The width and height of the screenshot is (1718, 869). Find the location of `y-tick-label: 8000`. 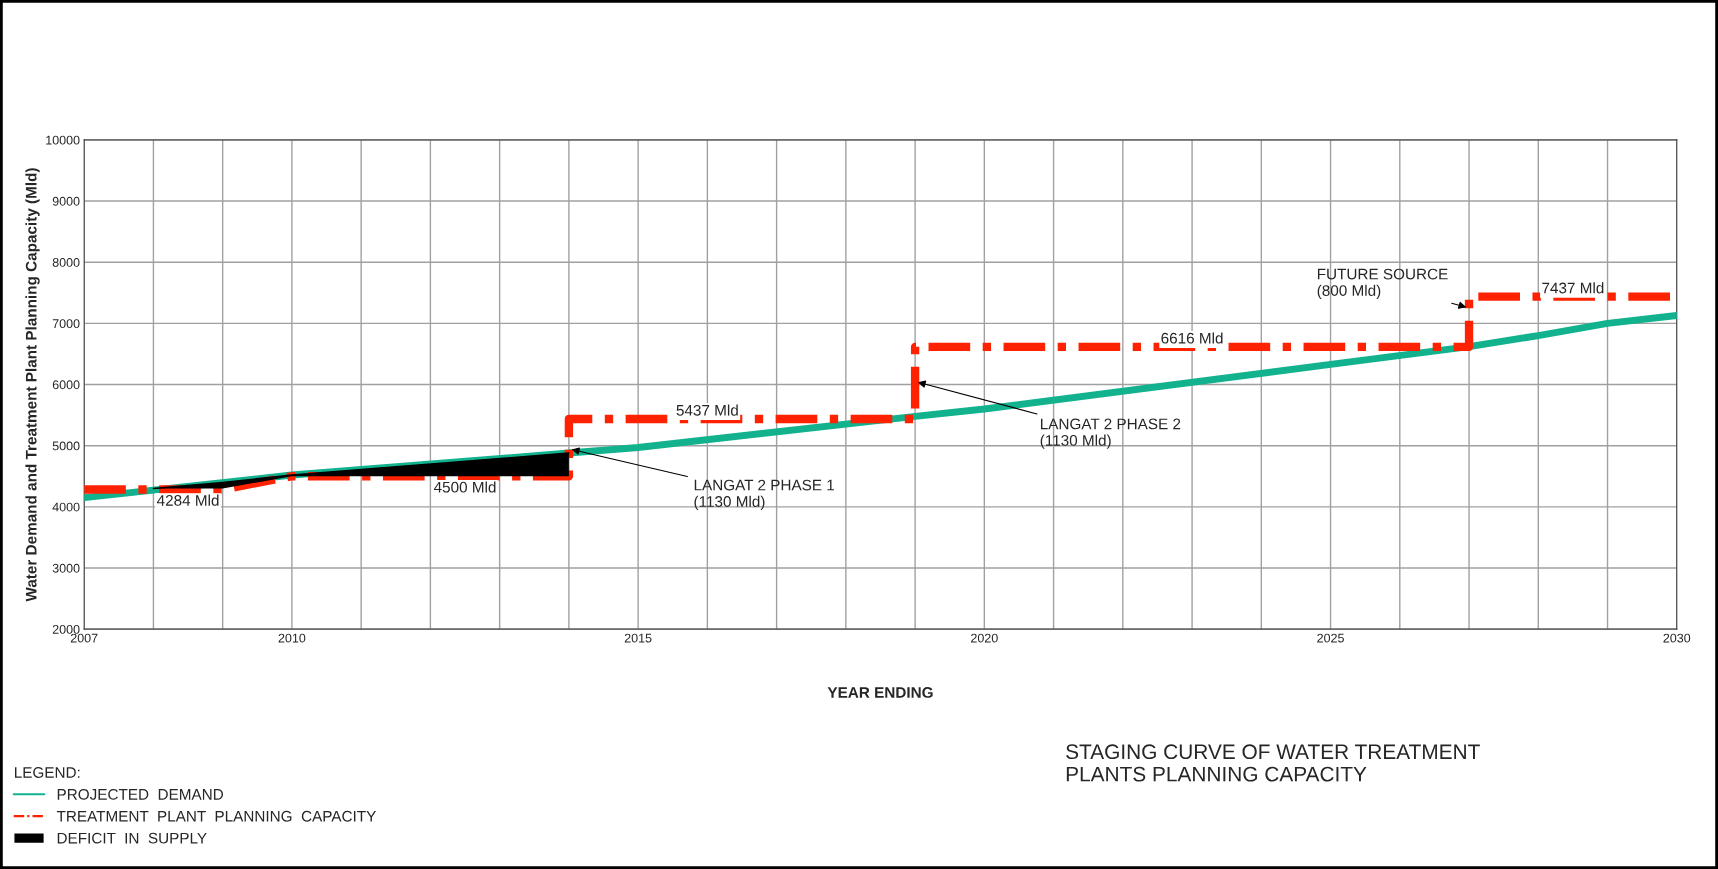

y-tick-label: 8000 is located at coordinates (66, 262).